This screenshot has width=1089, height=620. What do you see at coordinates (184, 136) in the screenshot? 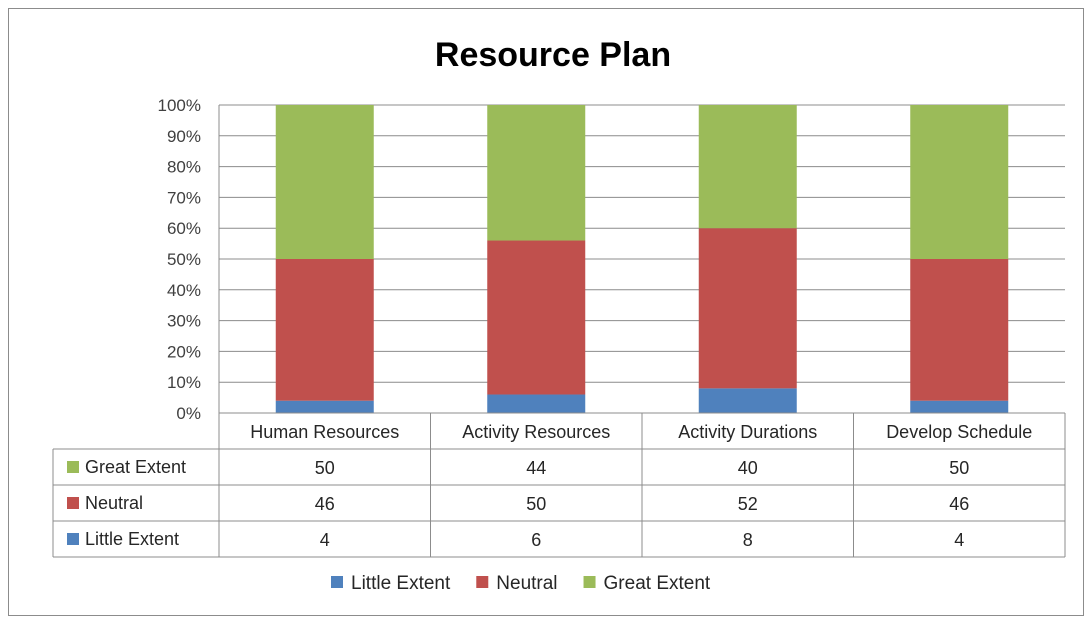
I see `y-tick-label: 90%` at bounding box center [184, 136].